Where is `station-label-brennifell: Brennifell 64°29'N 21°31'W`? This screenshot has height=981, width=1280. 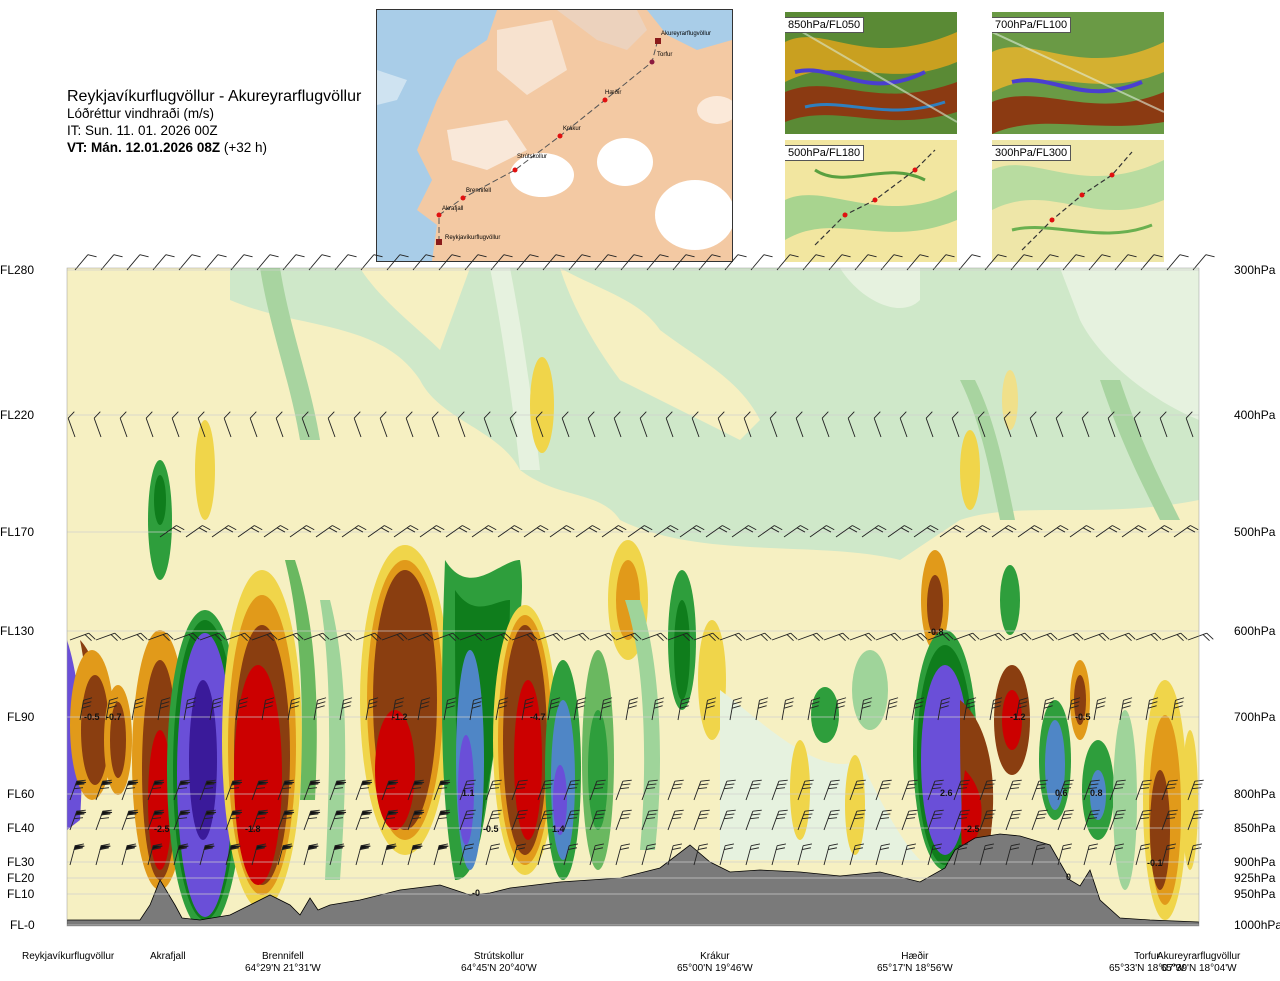 station-label-brennifell: Brennifell 64°29'N 21°31'W is located at coordinates (283, 962).